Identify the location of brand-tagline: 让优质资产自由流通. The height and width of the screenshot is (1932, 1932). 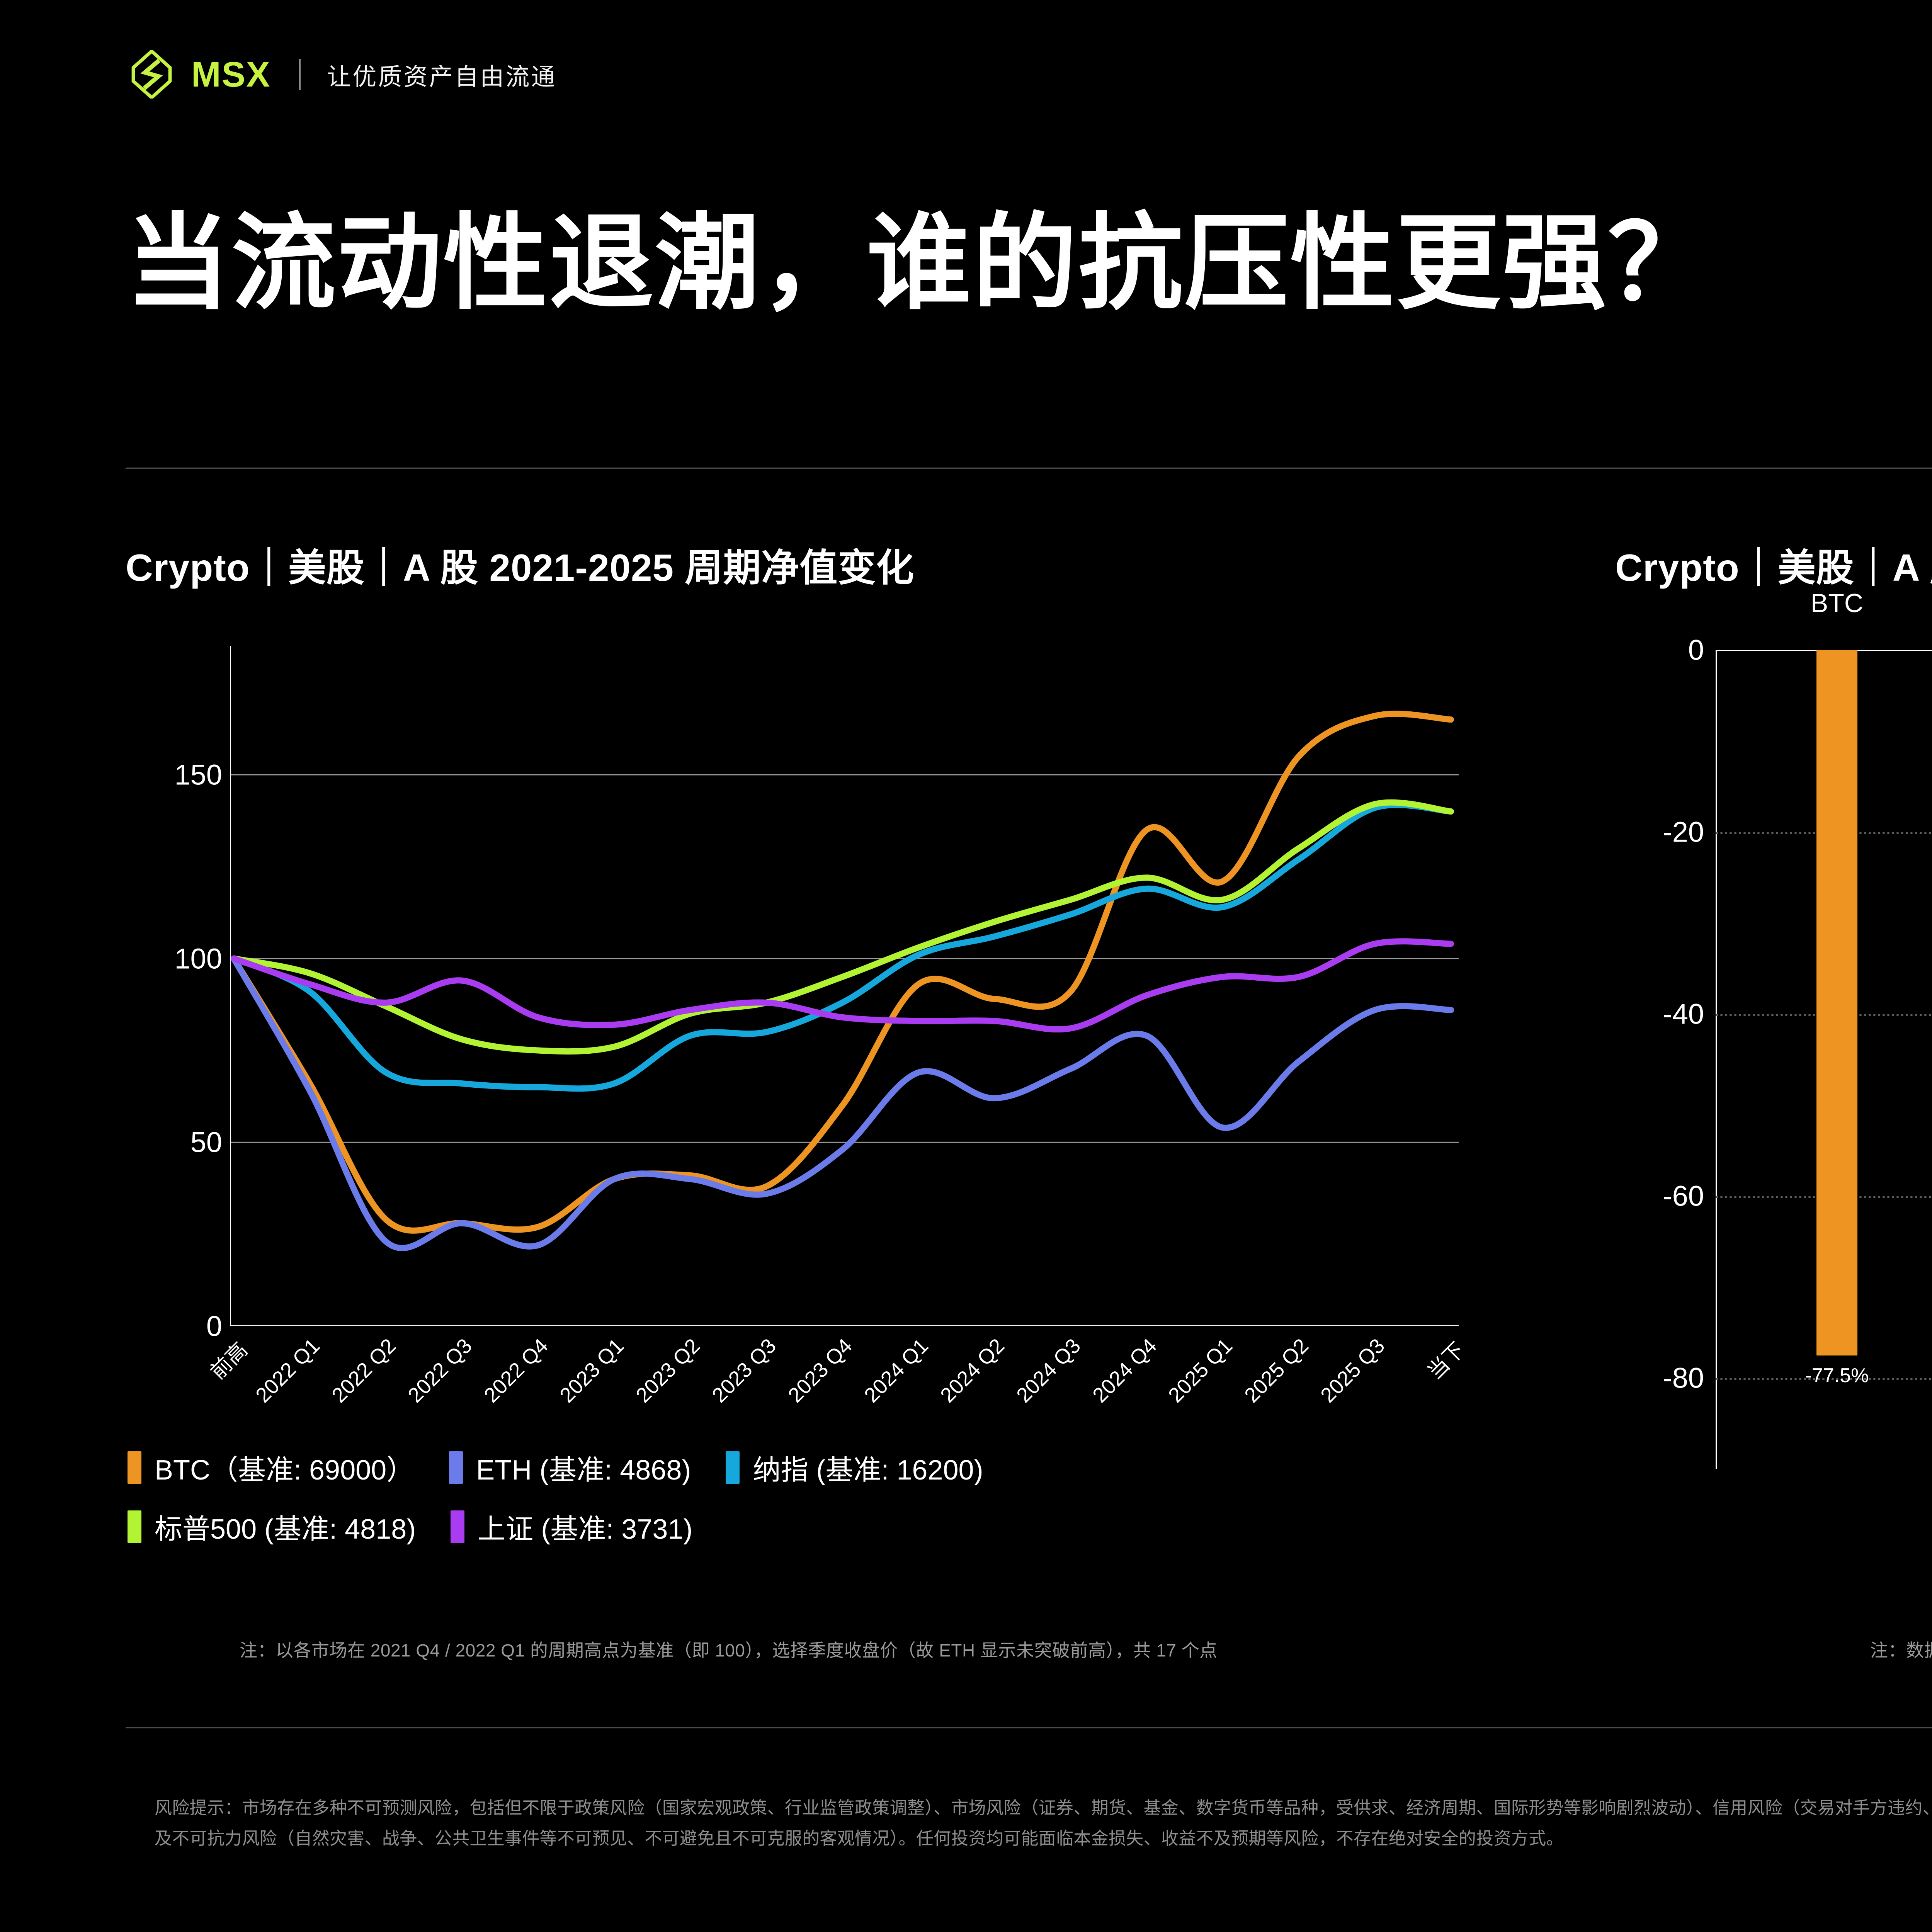
(442, 77).